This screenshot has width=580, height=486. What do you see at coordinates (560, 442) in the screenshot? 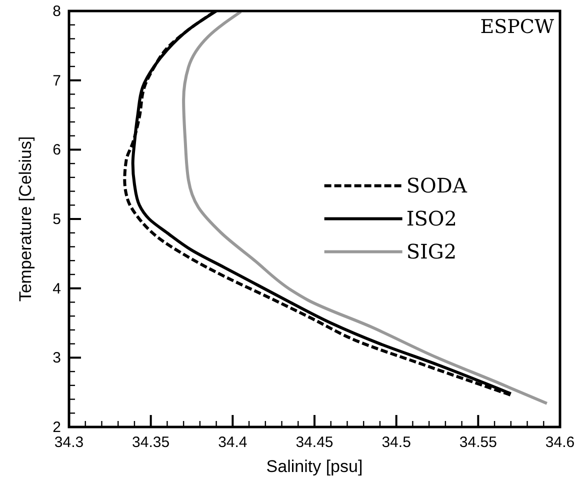
I see `x-tick-label: 34.6` at bounding box center [560, 442].